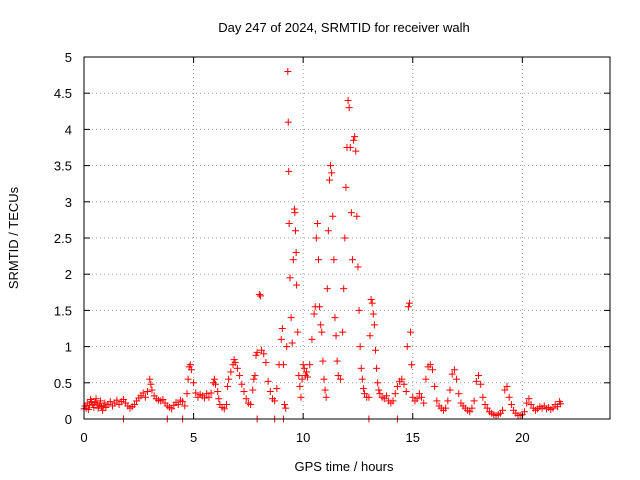  Describe the element at coordinates (63, 310) in the screenshot. I see `y-tick-label: 1.5` at that location.